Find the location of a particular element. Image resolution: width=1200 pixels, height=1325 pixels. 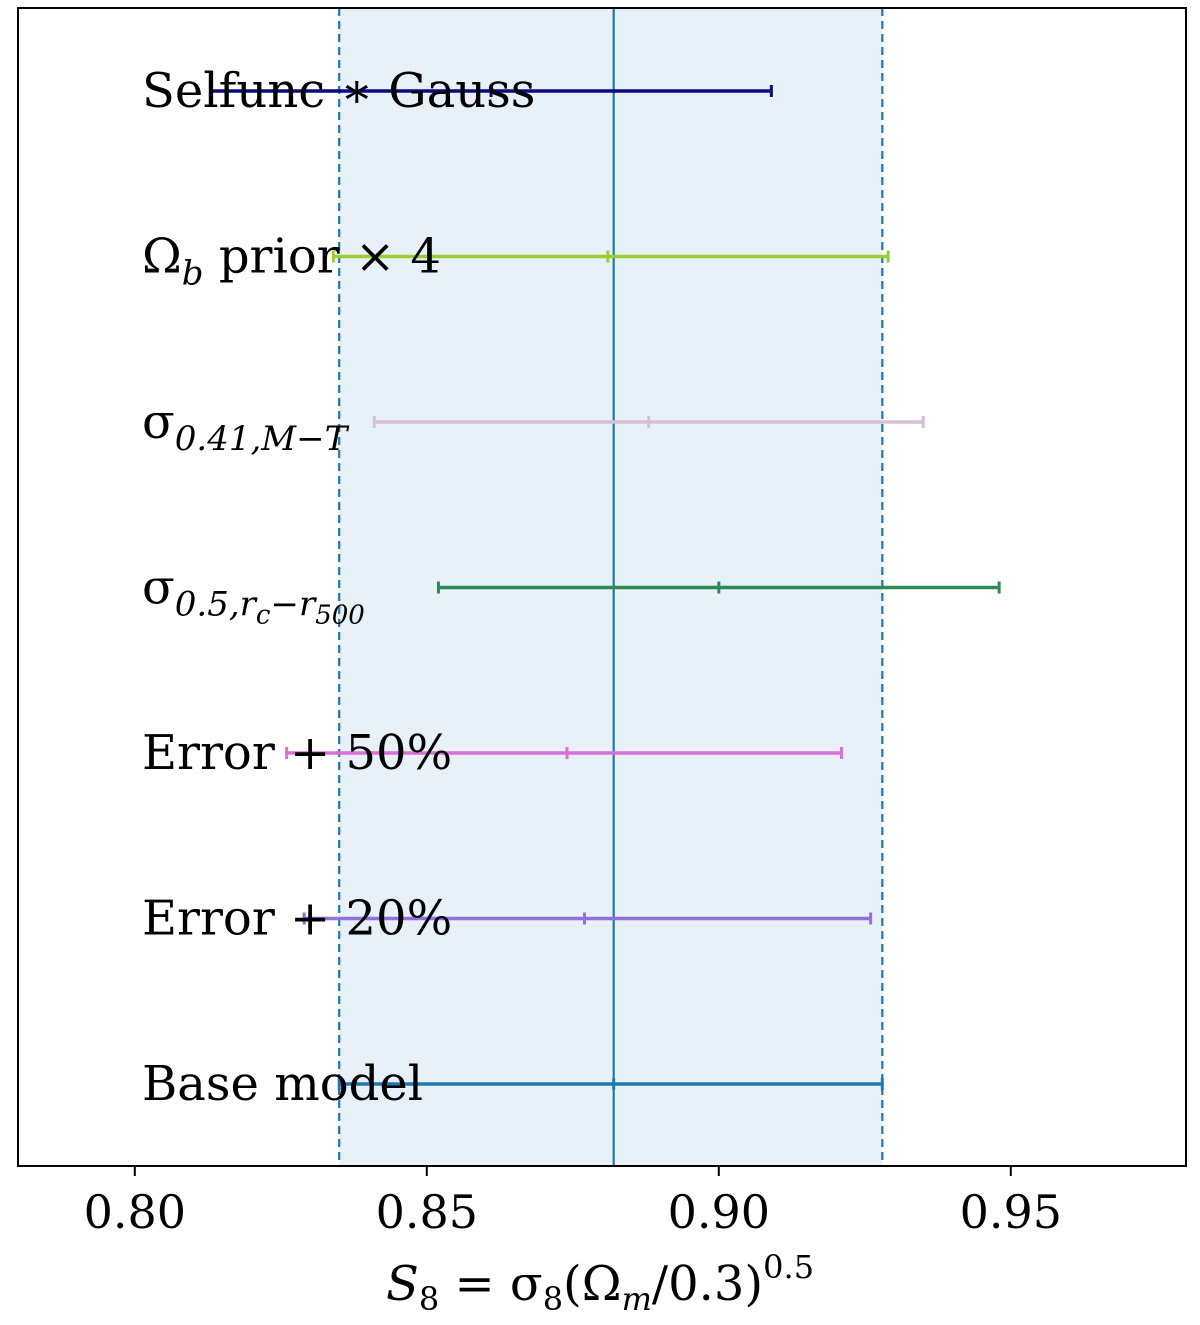

x-tick-label-1: 0.85 is located at coordinates (427, 1212).